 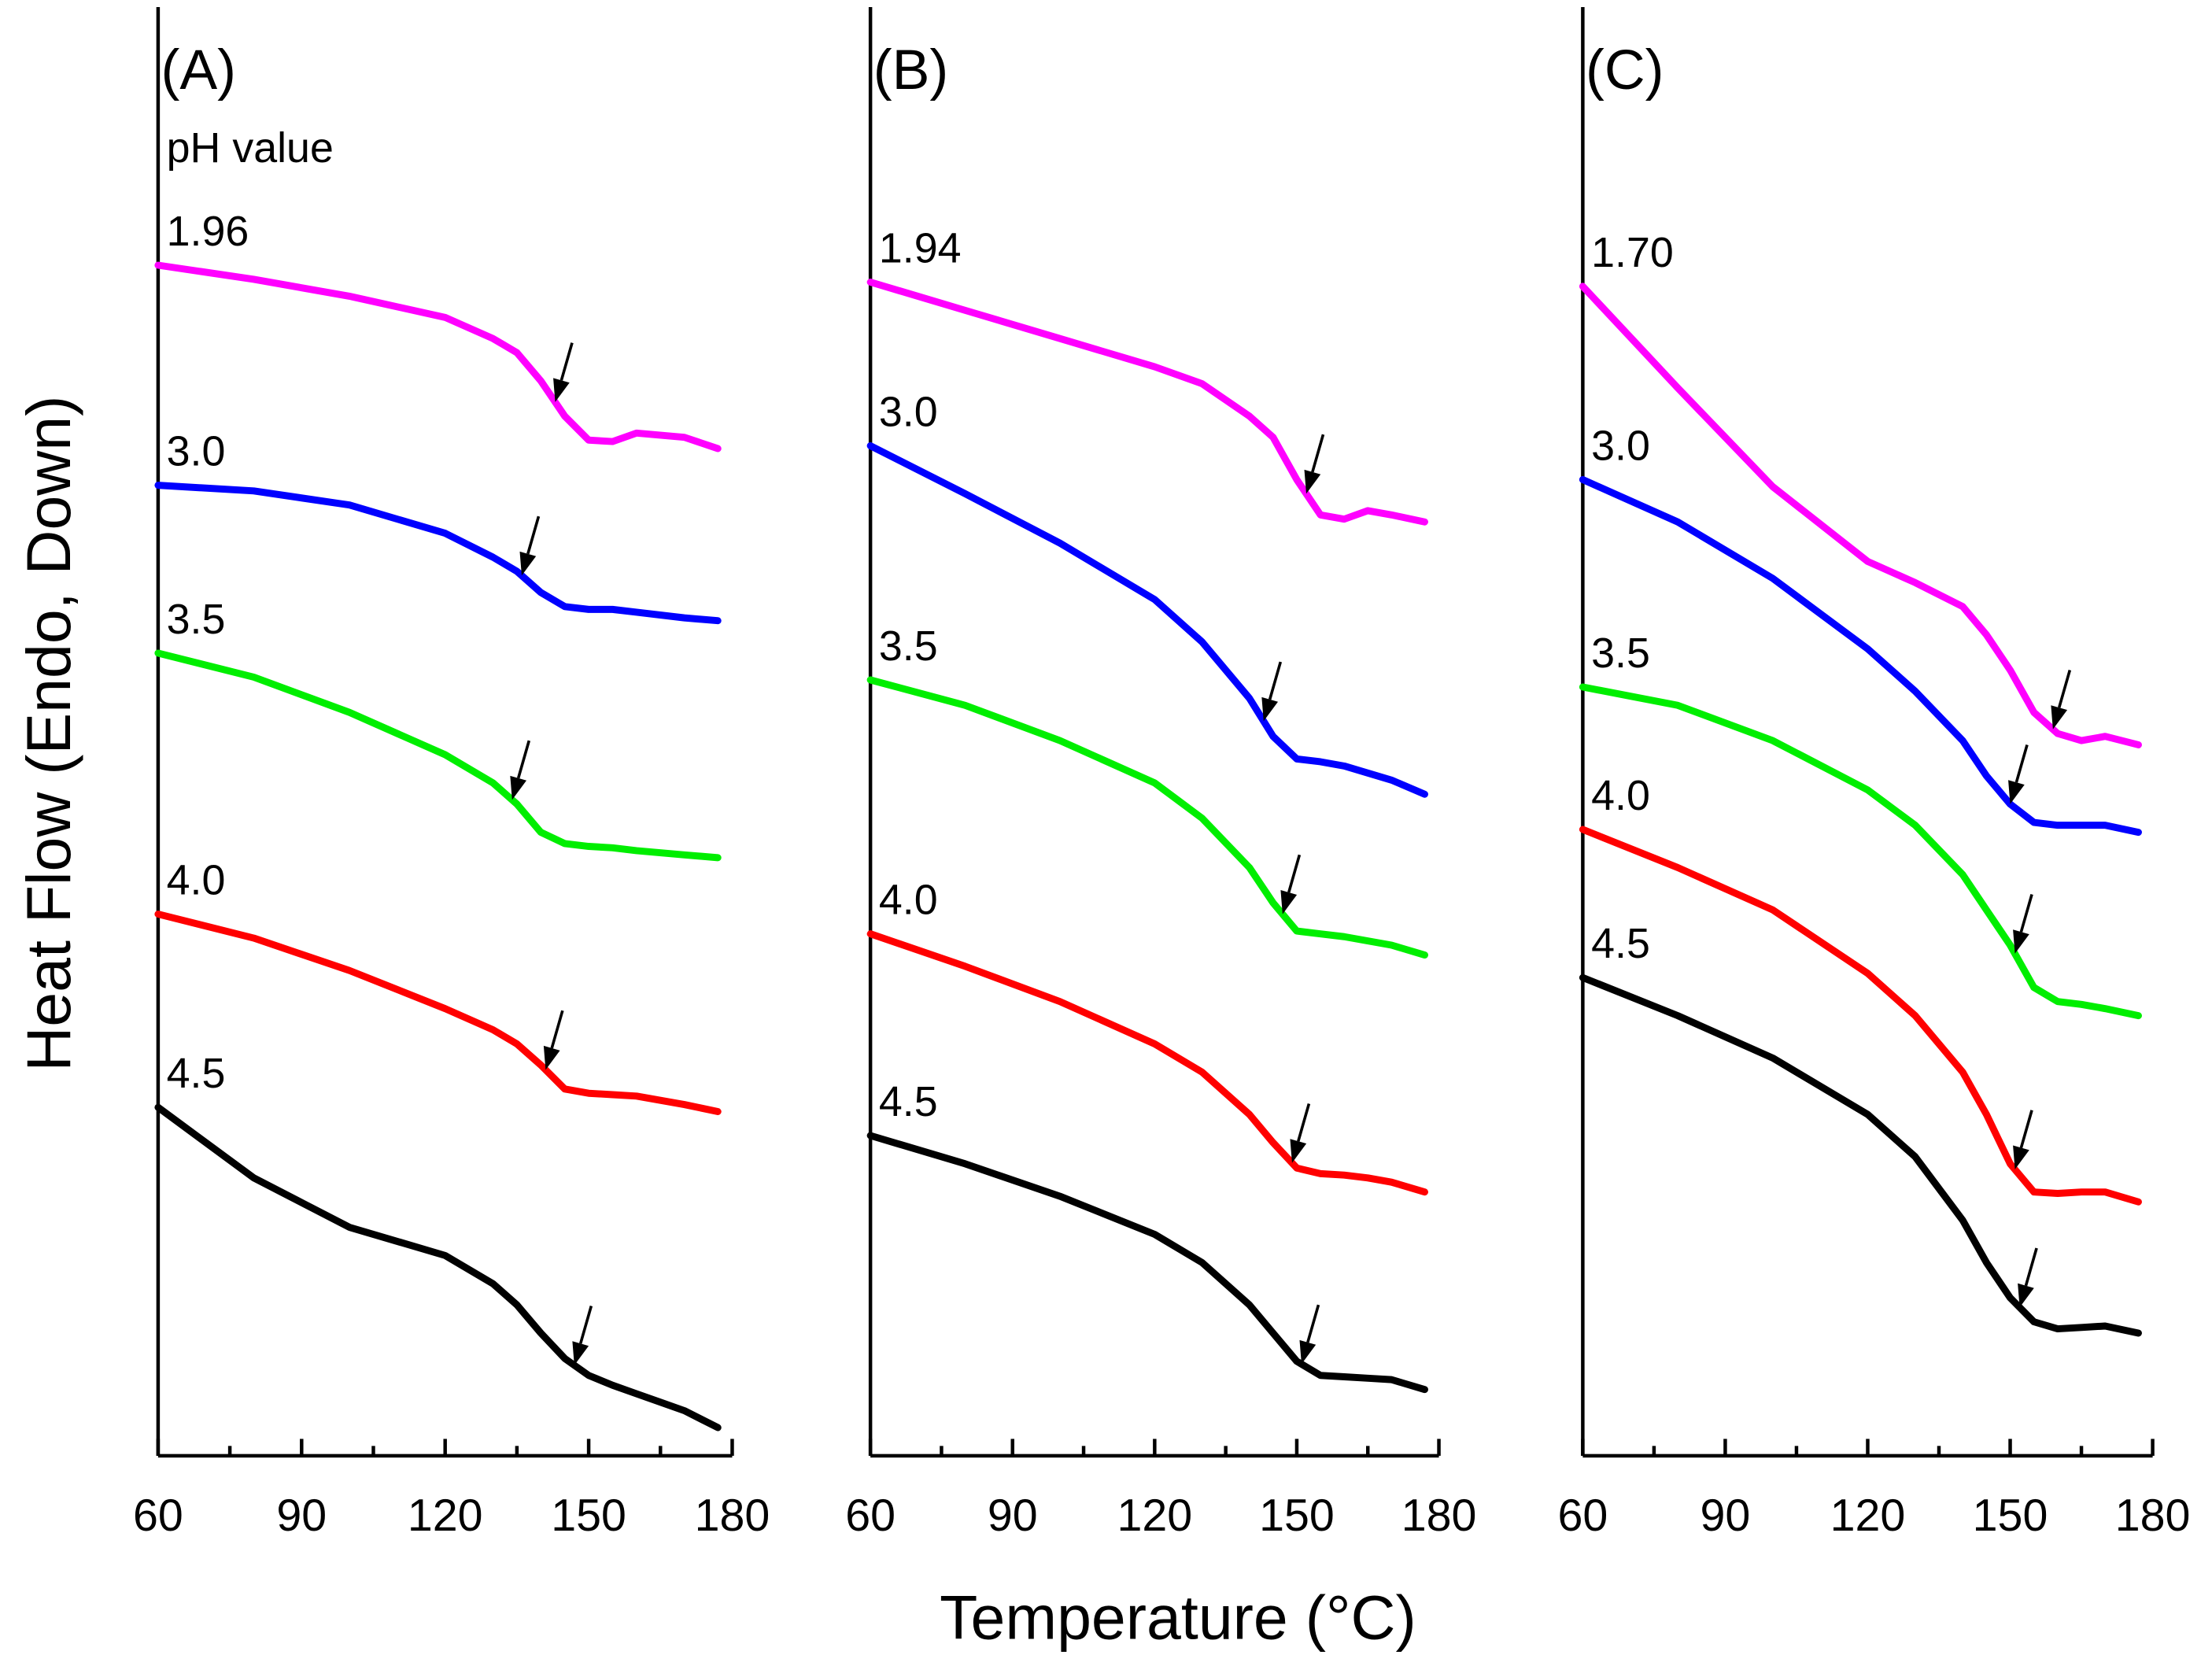 What do you see at coordinates (48, 734) in the screenshot?
I see `y-axis-label: Heat Flow (Endo, Down)` at bounding box center [48, 734].